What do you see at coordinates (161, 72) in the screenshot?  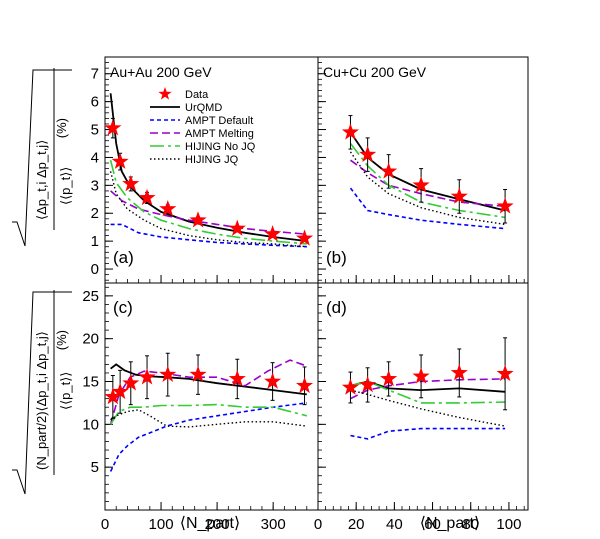 I see `panel-title-a: Au+Au 200 GeV` at bounding box center [161, 72].